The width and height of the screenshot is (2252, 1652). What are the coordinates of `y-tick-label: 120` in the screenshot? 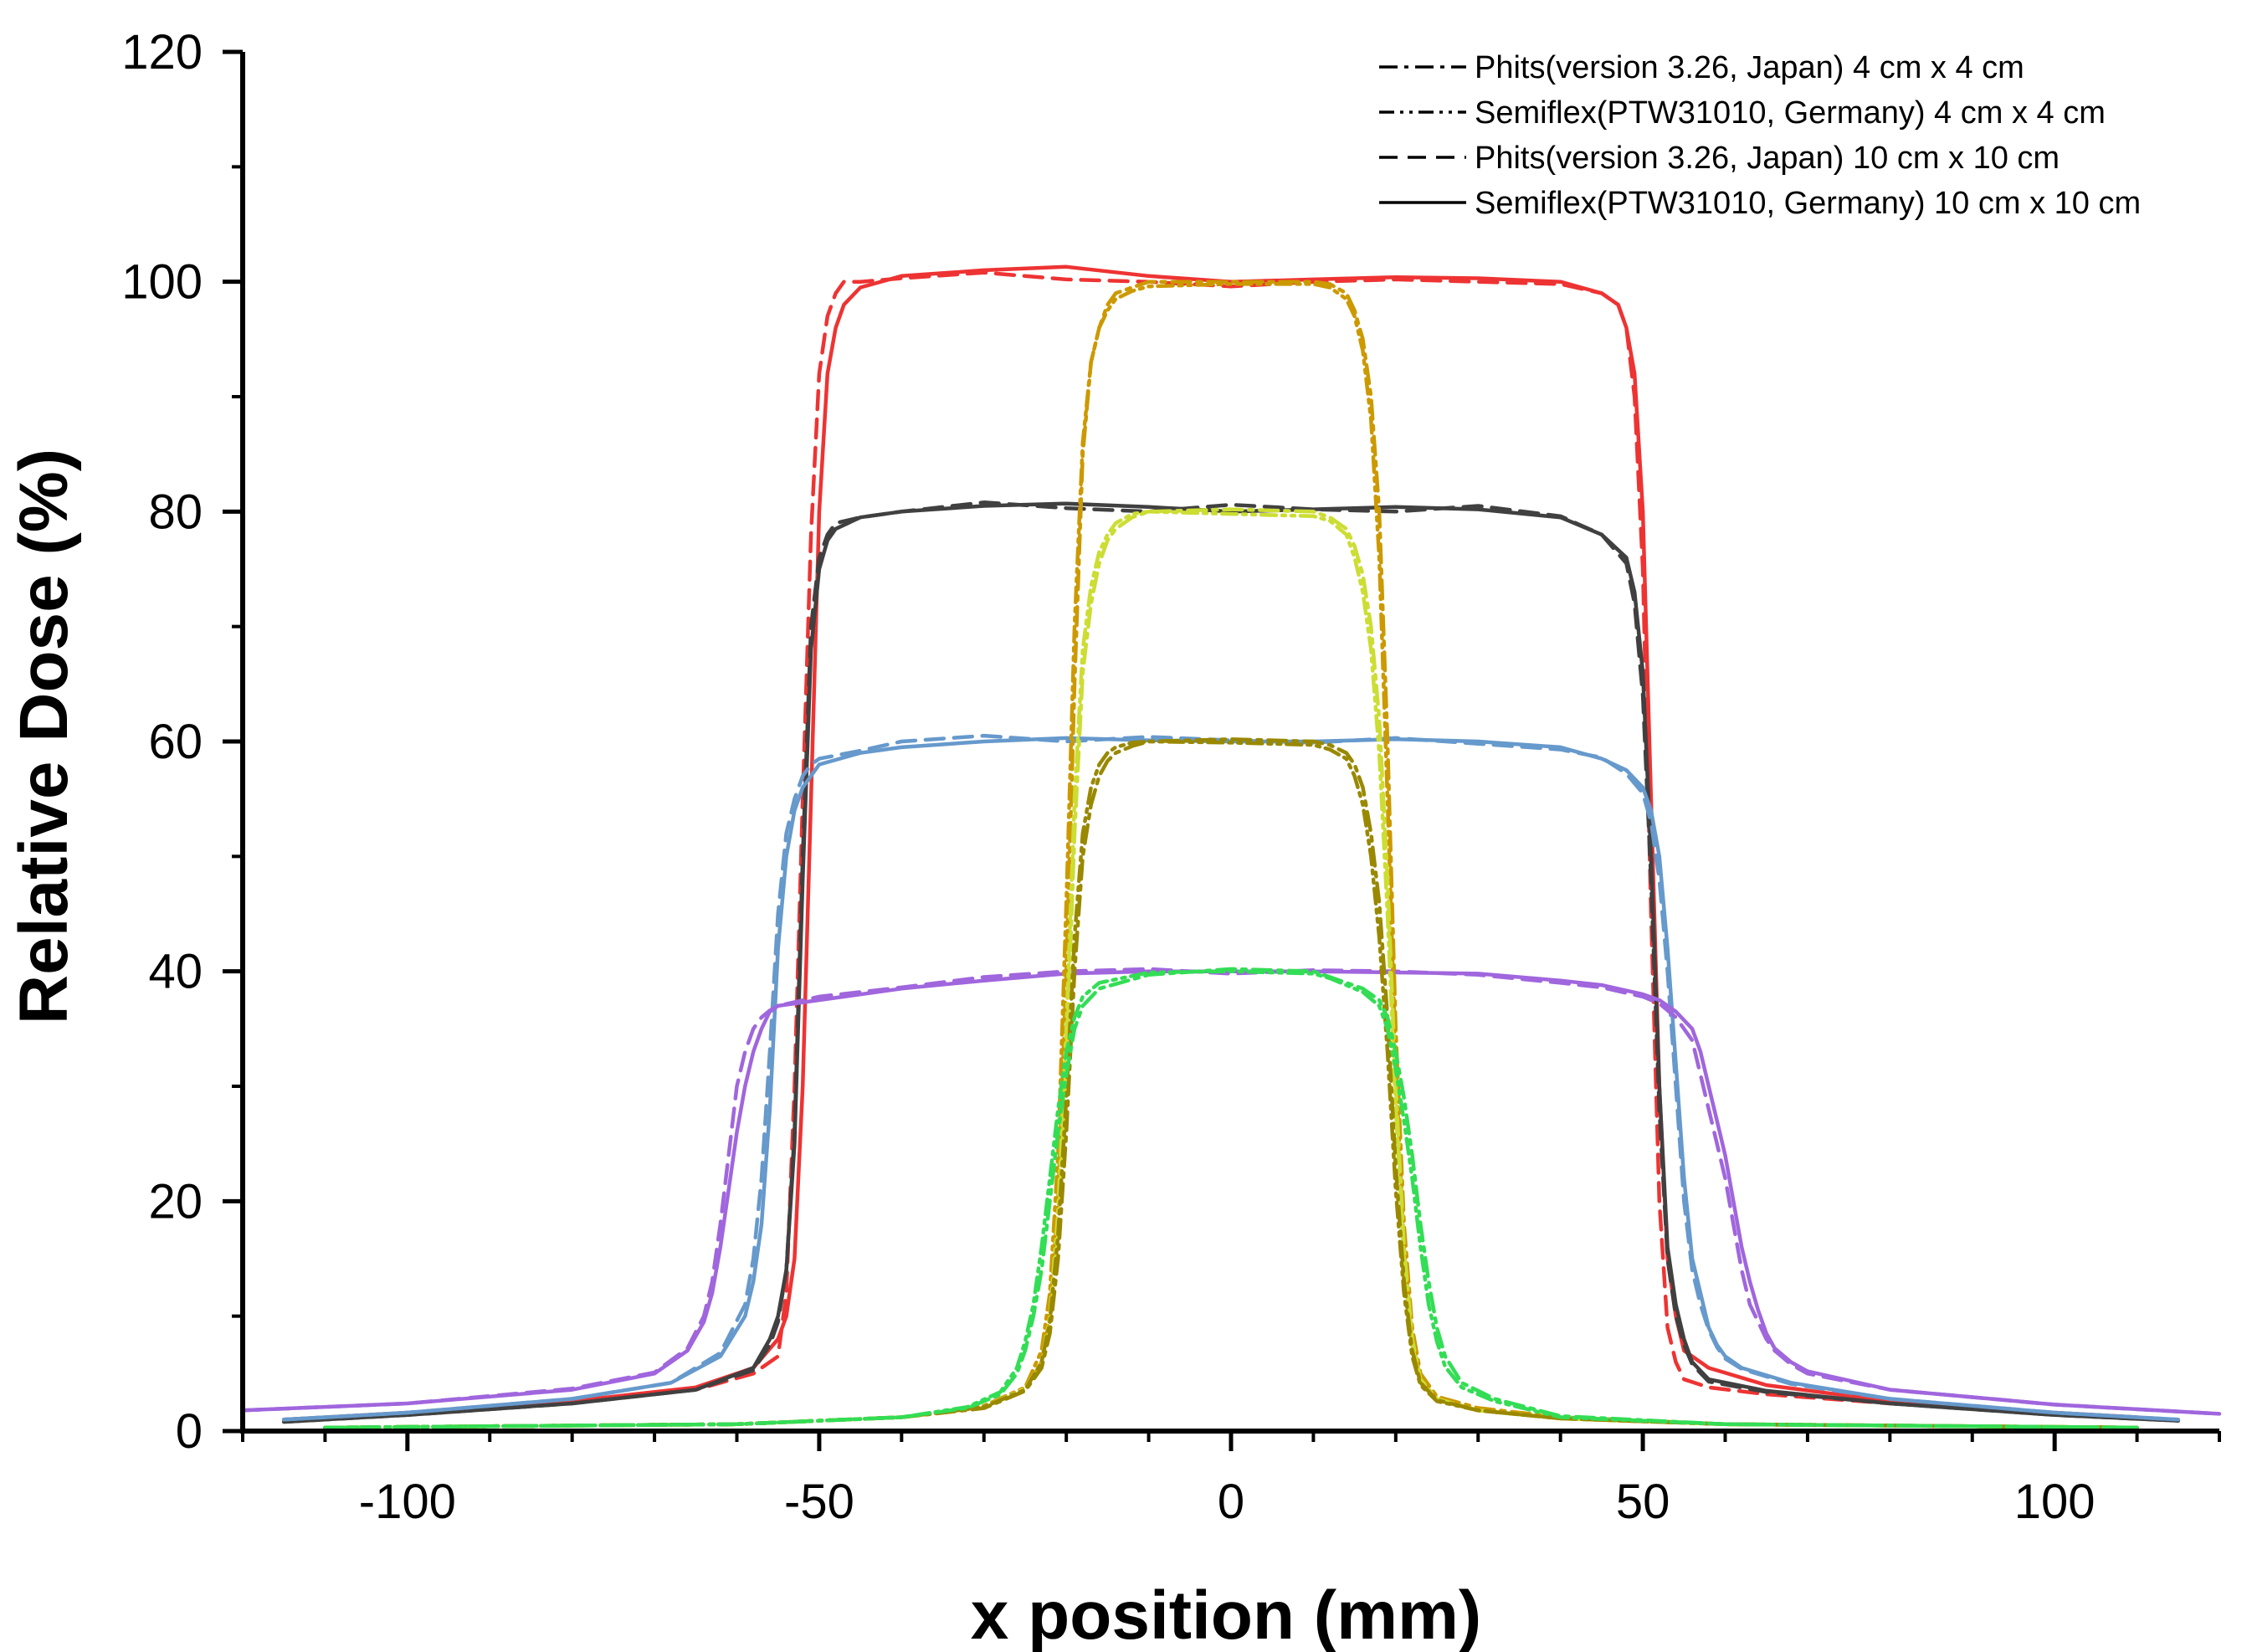 It's located at (162, 52).